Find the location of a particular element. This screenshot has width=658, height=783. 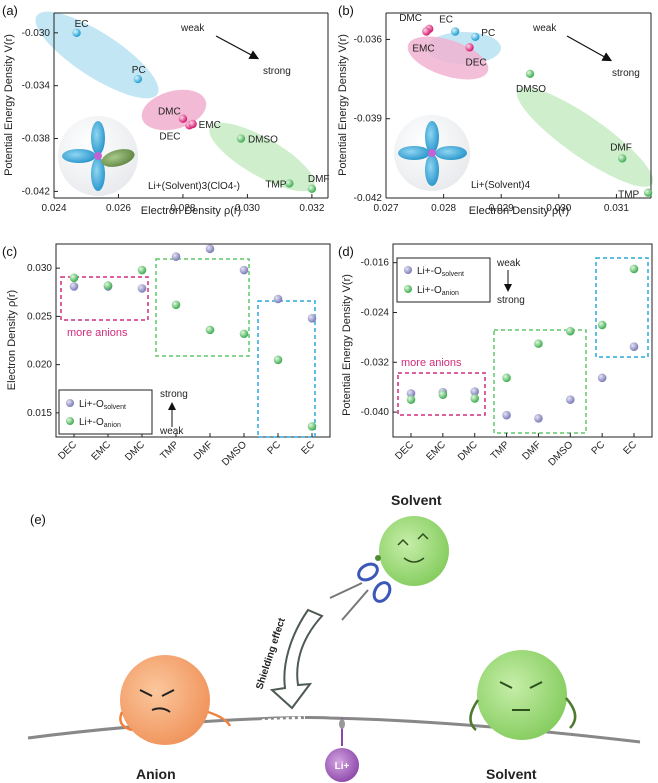

y-tick-label: -0.040 is located at coordinates (375, 412).